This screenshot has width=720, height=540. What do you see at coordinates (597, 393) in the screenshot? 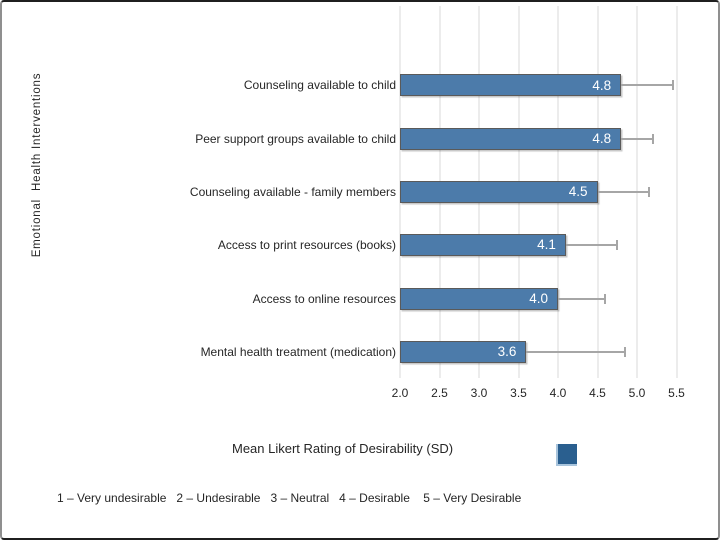
I see `x-tick-label: 4.5` at bounding box center [597, 393].